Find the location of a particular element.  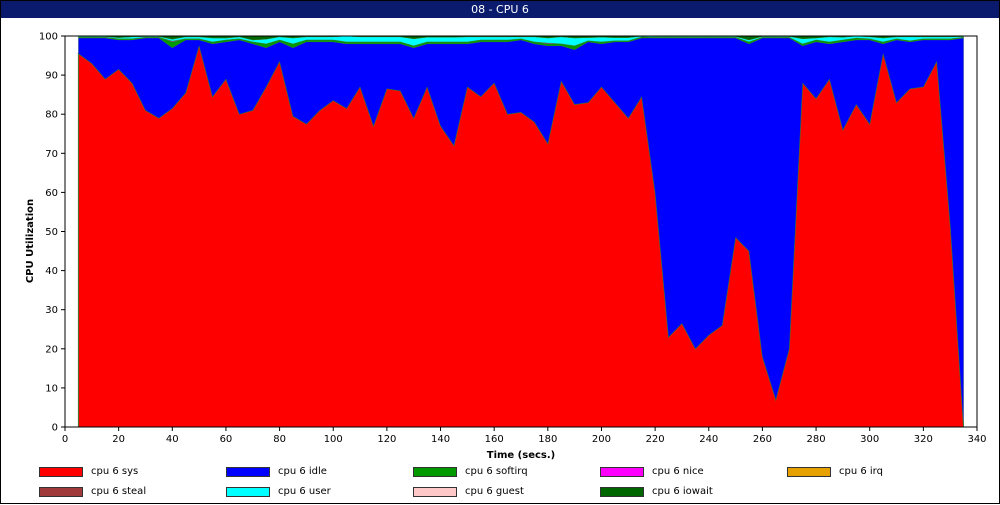

x-tick-label-200: 200 is located at coordinates (601, 439).